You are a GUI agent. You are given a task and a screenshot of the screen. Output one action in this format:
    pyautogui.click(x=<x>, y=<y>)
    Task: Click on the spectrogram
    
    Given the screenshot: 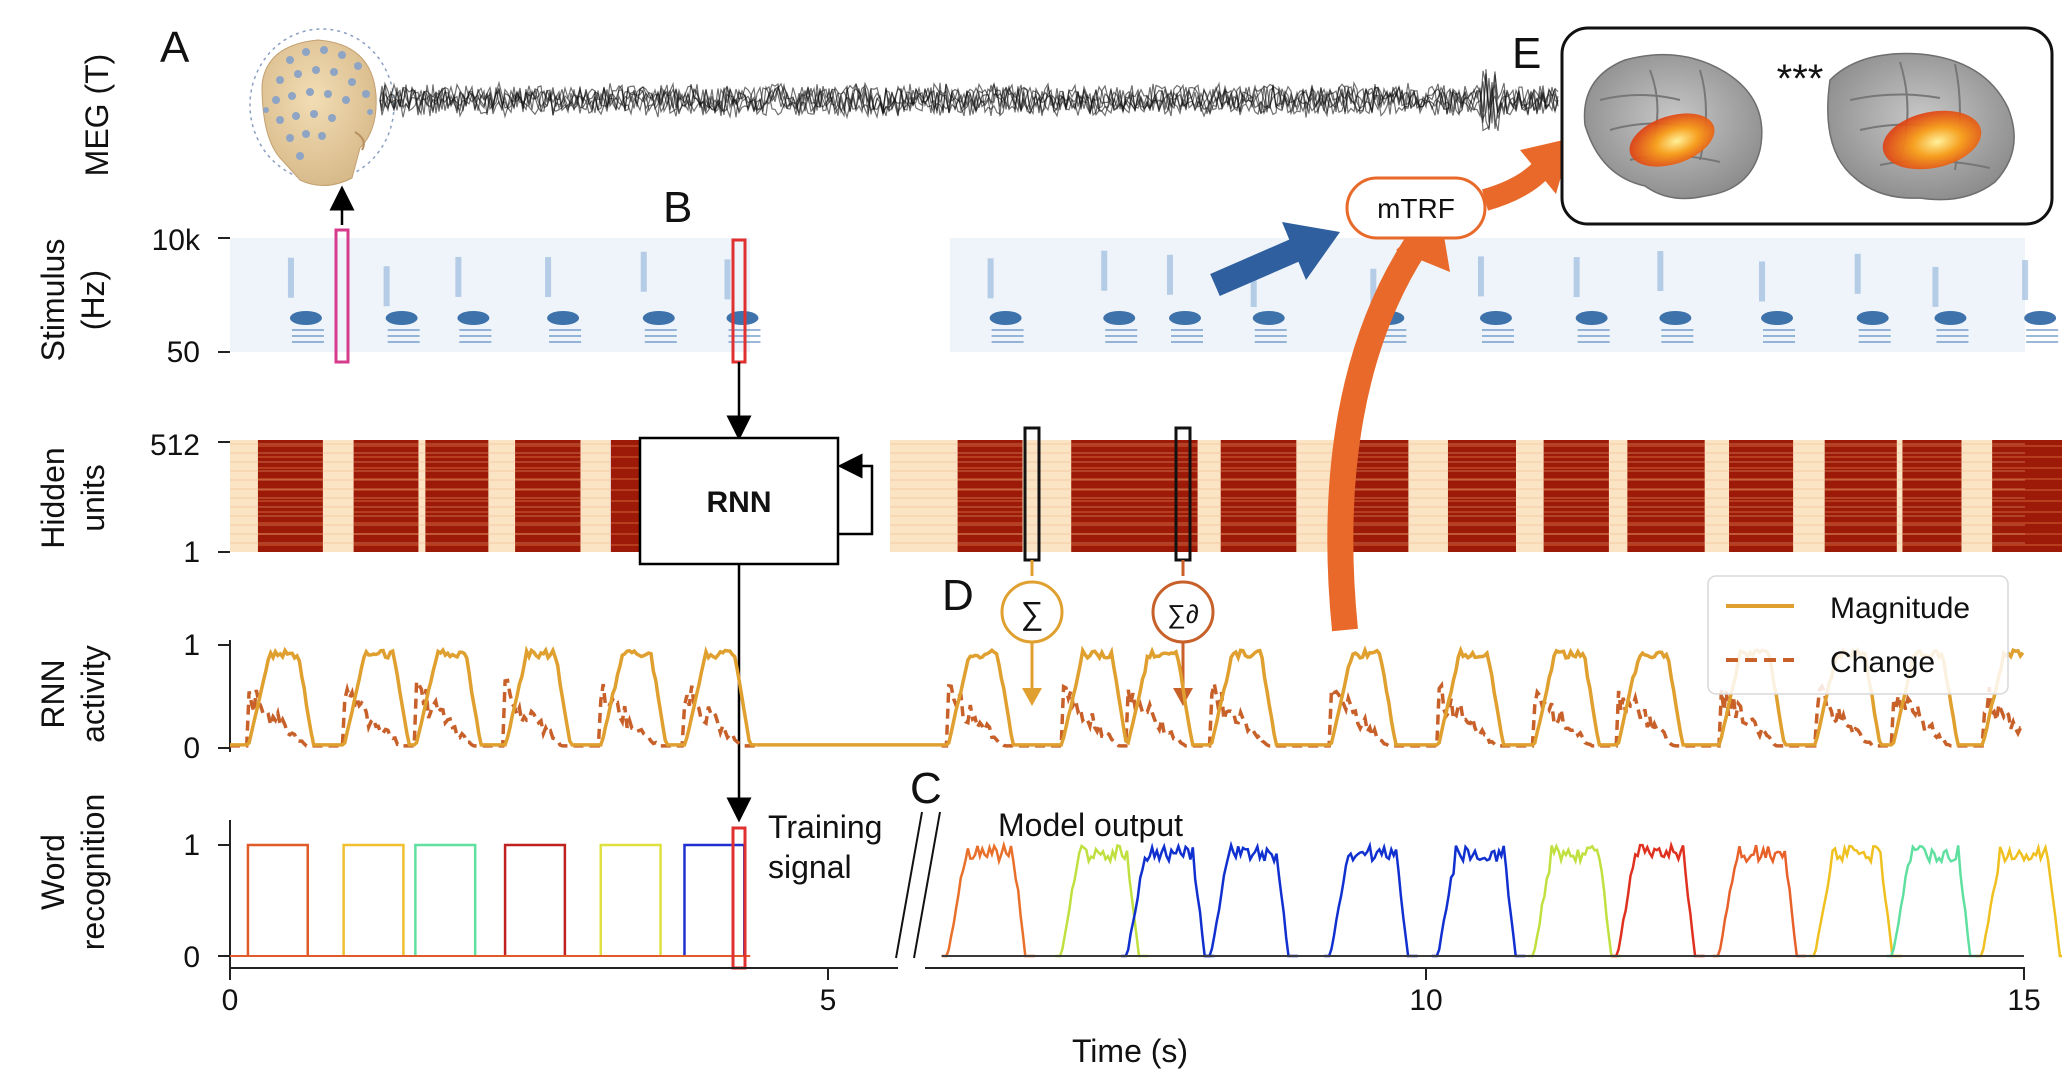 What is the action you would take?
    pyautogui.click(x=1144, y=295)
    